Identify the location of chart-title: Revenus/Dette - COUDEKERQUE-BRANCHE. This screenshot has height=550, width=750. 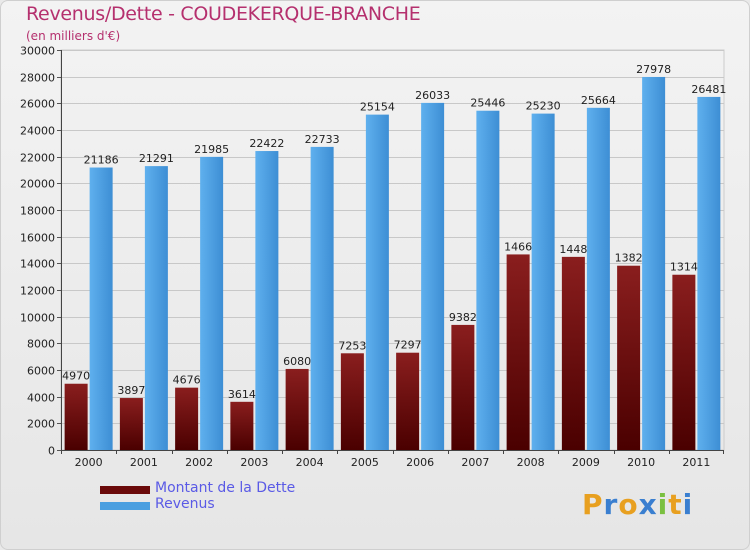
(223, 14).